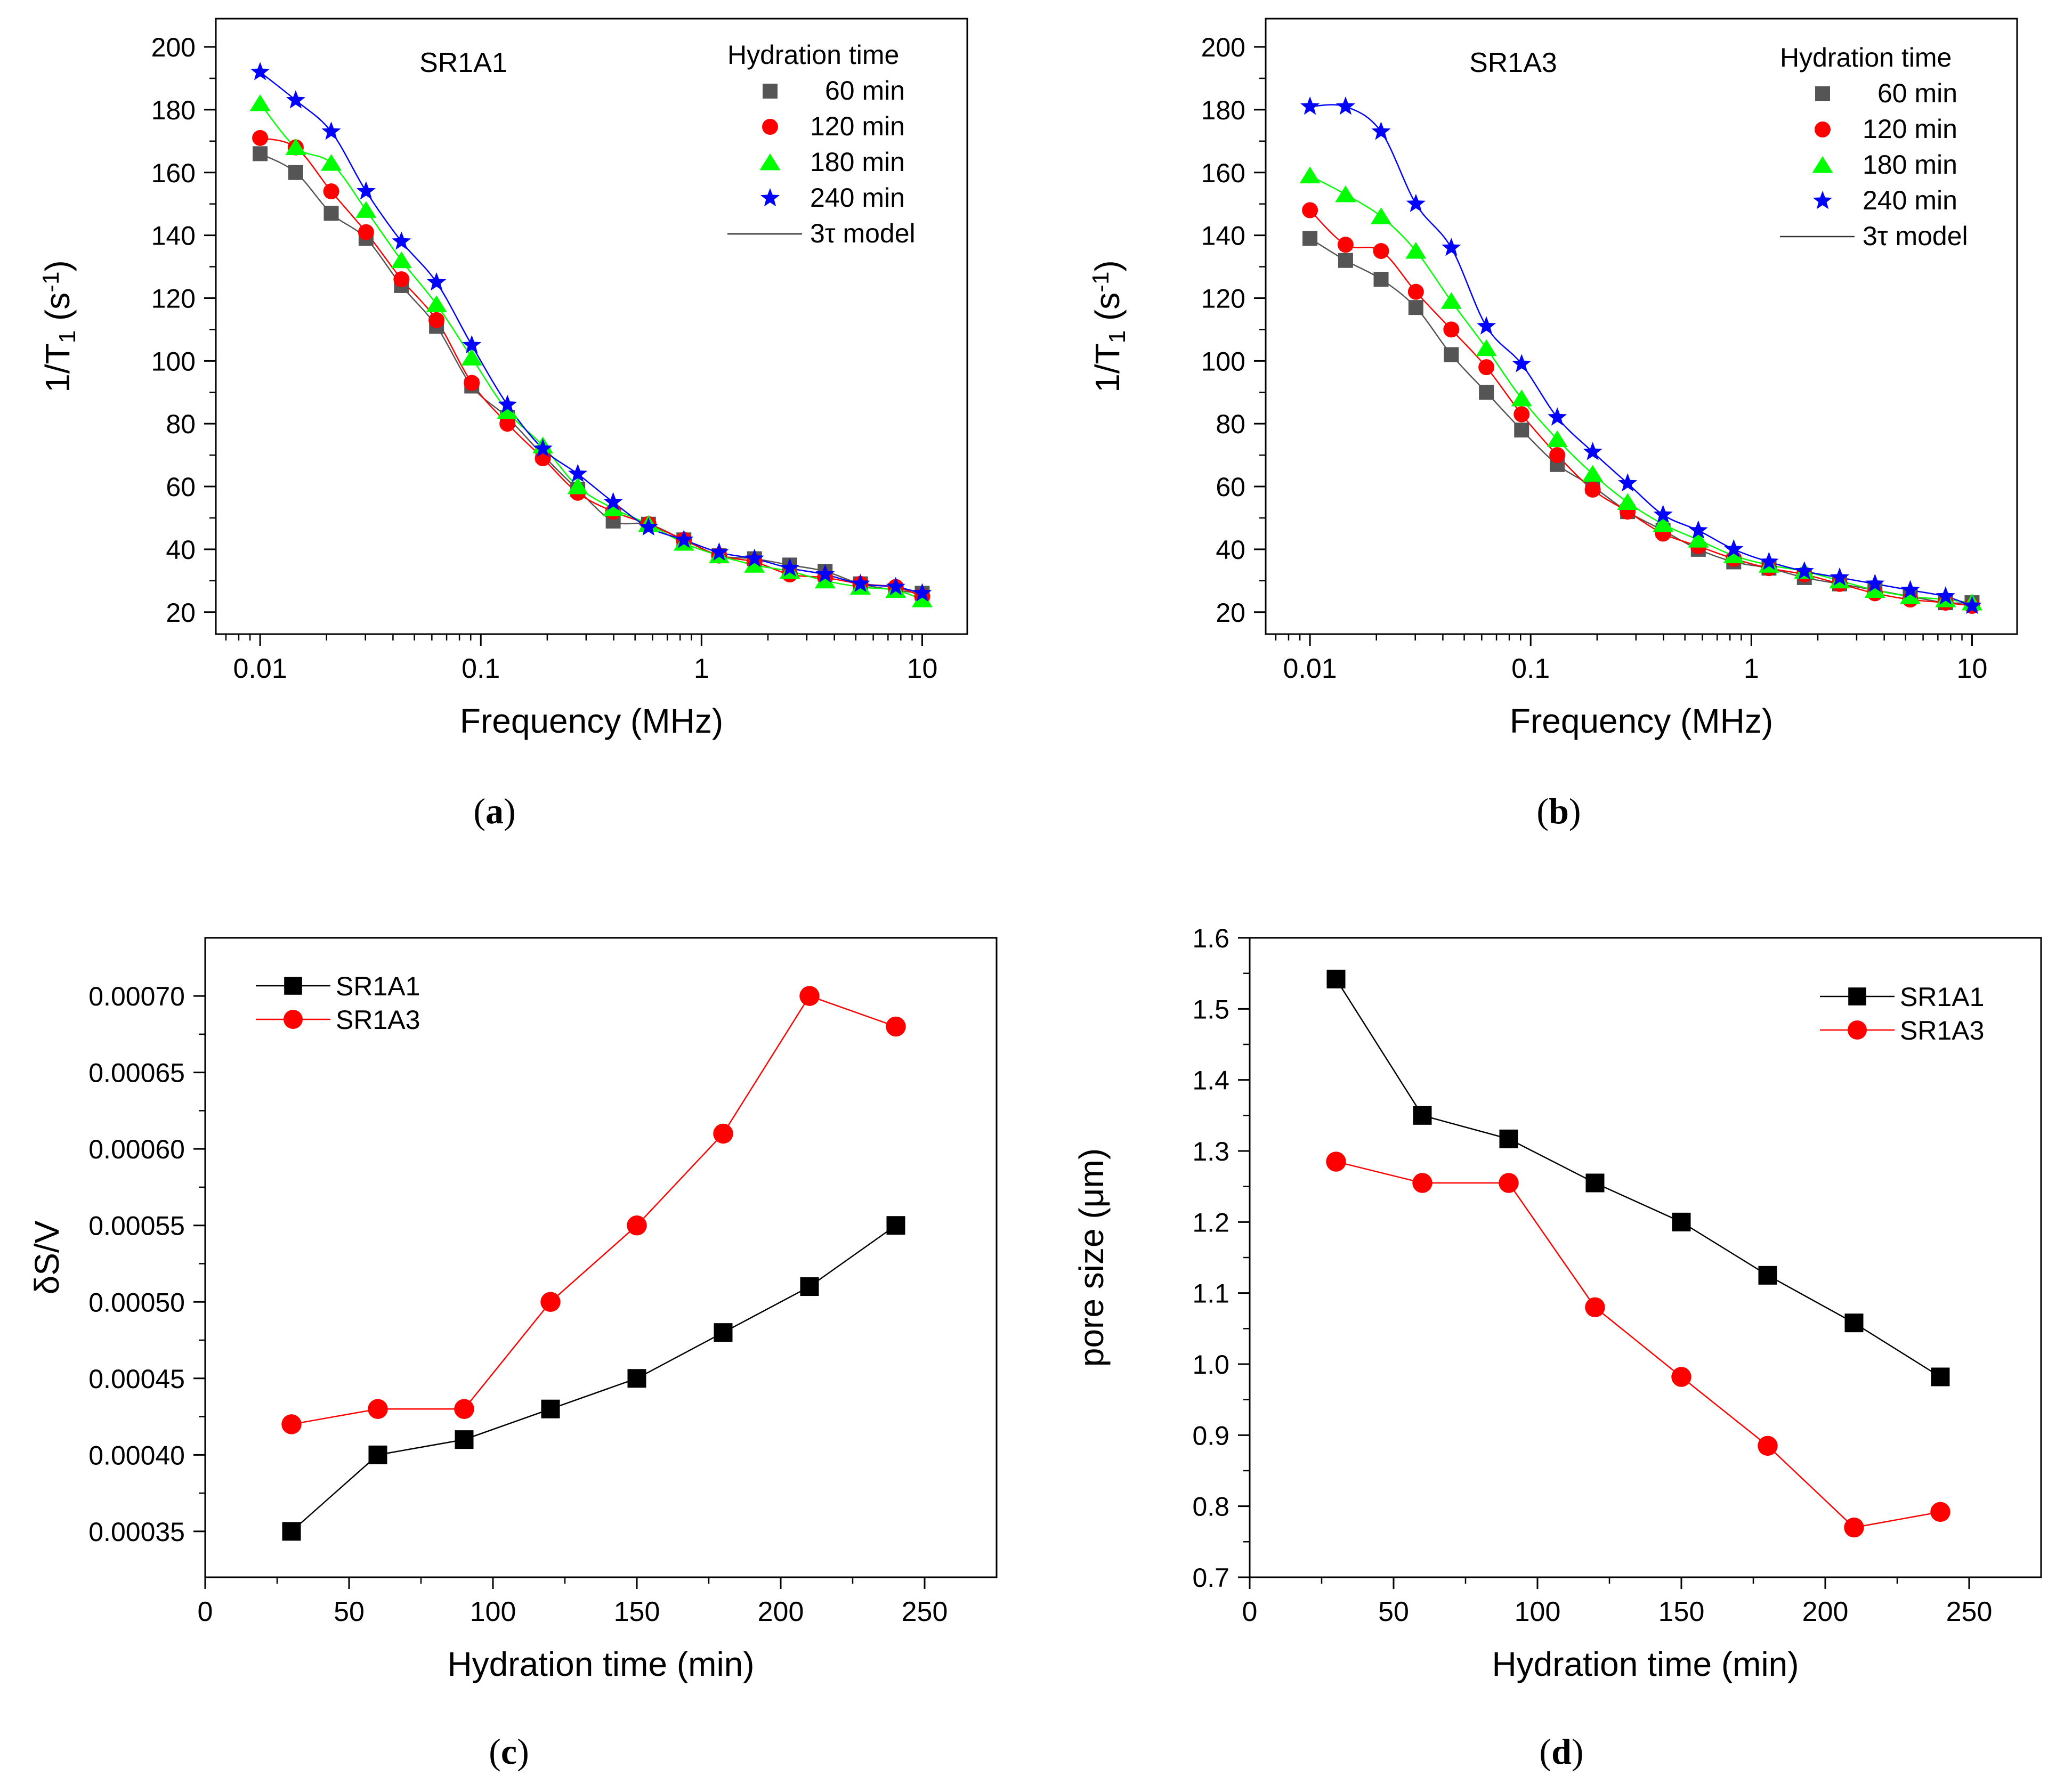 Image resolution: width=2056 pixels, height=1792 pixels. What do you see at coordinates (1538, 1611) in the screenshot?
I see `x-tick-label: 100` at bounding box center [1538, 1611].